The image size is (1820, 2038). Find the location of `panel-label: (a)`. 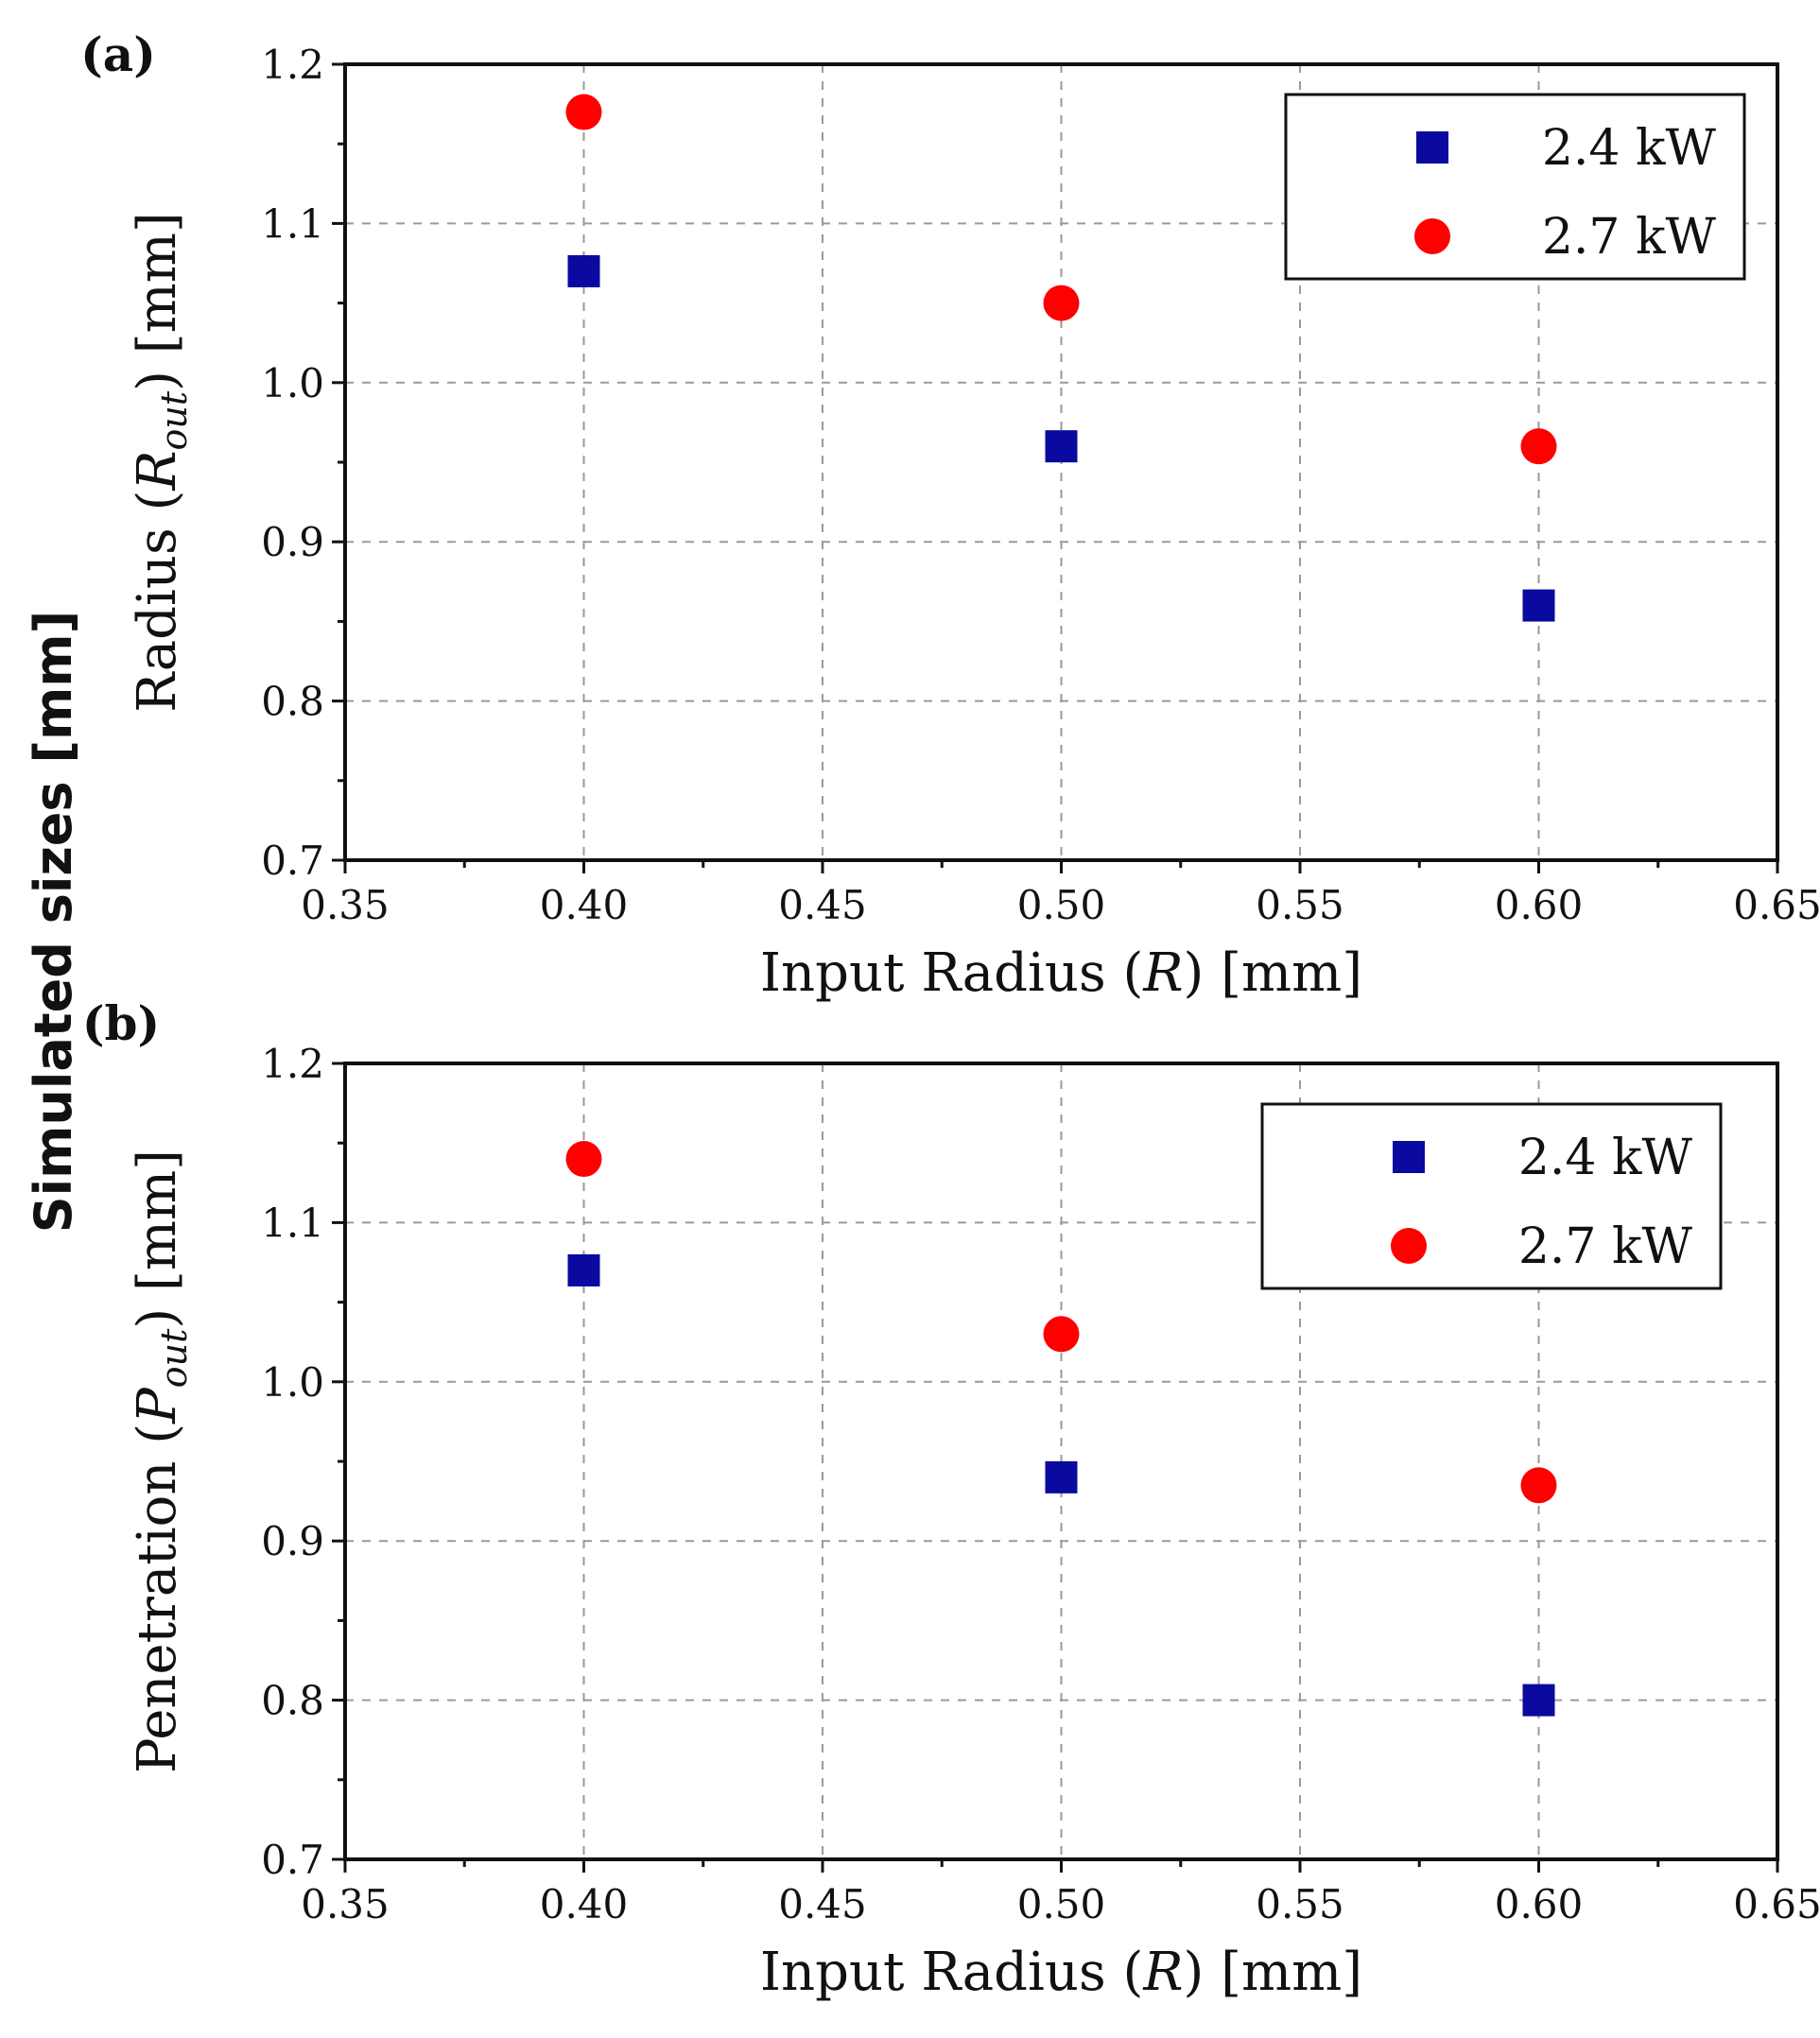

panel-label: (a) is located at coordinates (118, 54).